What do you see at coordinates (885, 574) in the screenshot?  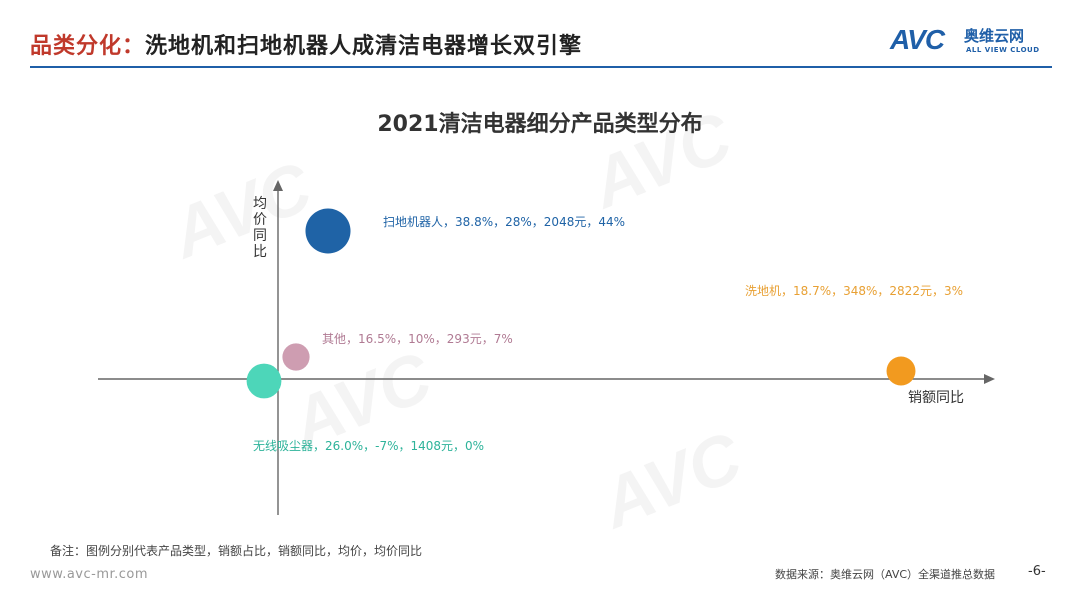 I see `data-source: 数据来源：奥维云网（AVC）全渠道推总数据` at bounding box center [885, 574].